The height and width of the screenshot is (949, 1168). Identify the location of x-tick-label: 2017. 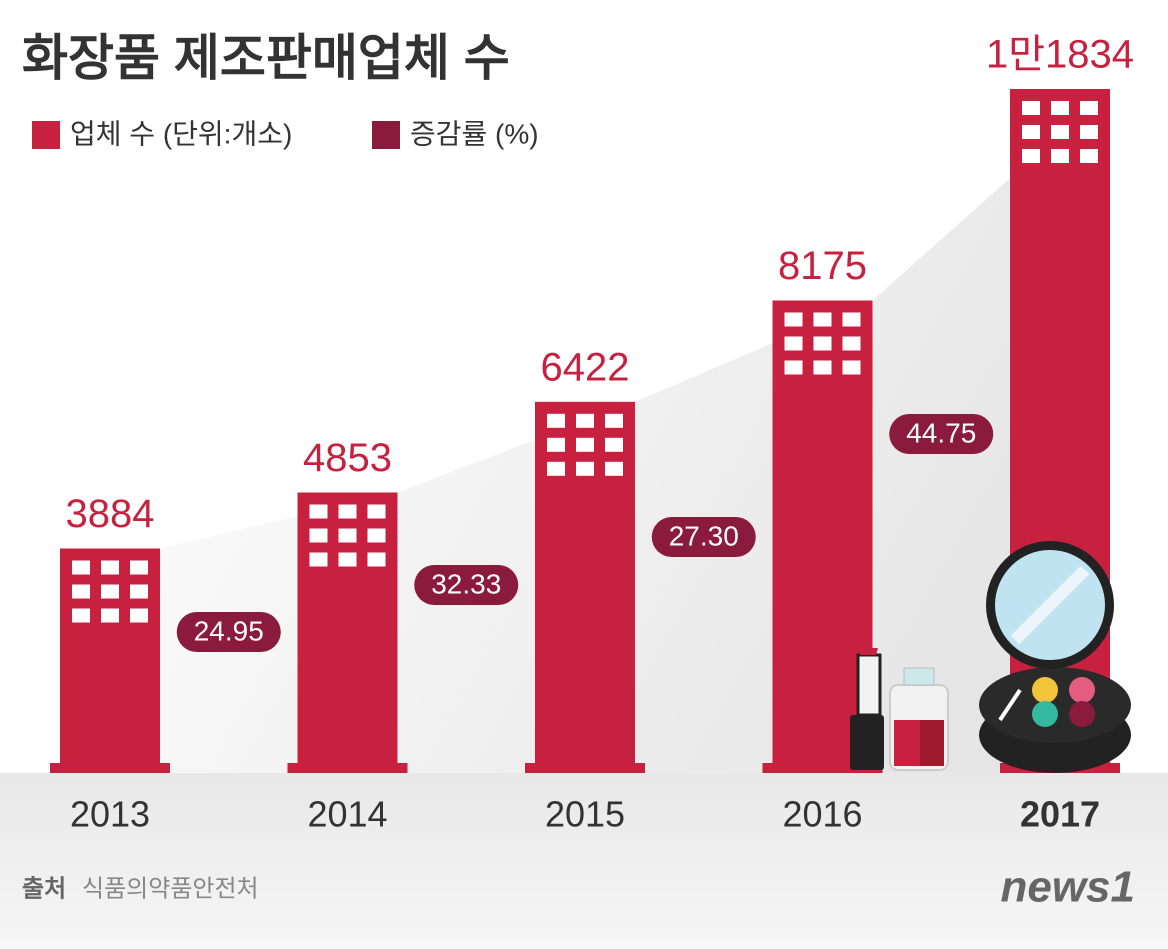
(1060, 814).